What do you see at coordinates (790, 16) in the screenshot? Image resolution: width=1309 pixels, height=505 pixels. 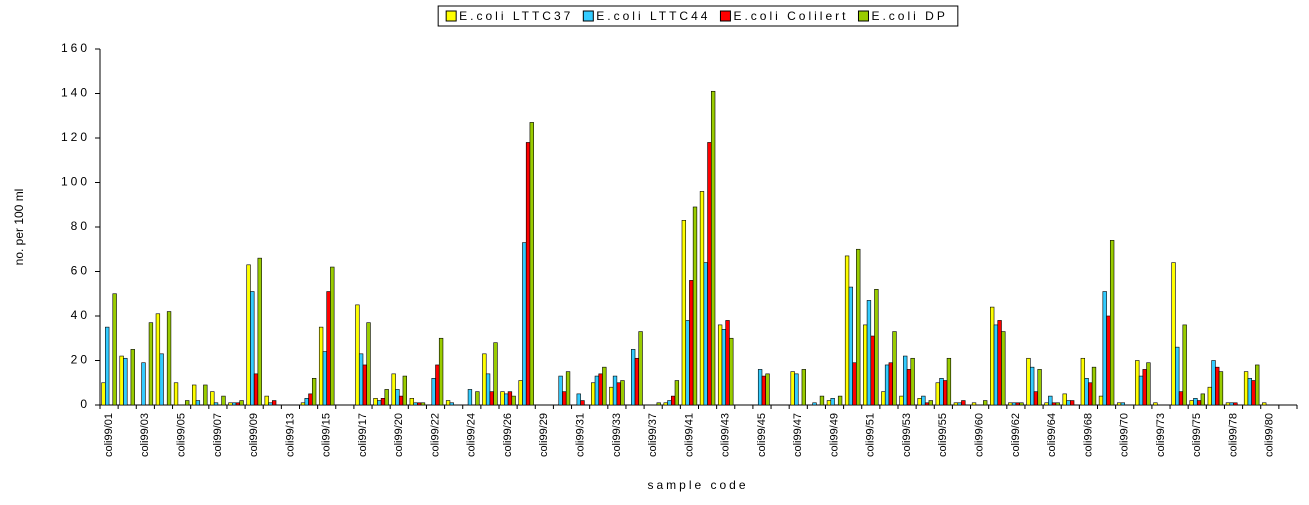 I see `legend-label: E.coli Colilert` at bounding box center [790, 16].